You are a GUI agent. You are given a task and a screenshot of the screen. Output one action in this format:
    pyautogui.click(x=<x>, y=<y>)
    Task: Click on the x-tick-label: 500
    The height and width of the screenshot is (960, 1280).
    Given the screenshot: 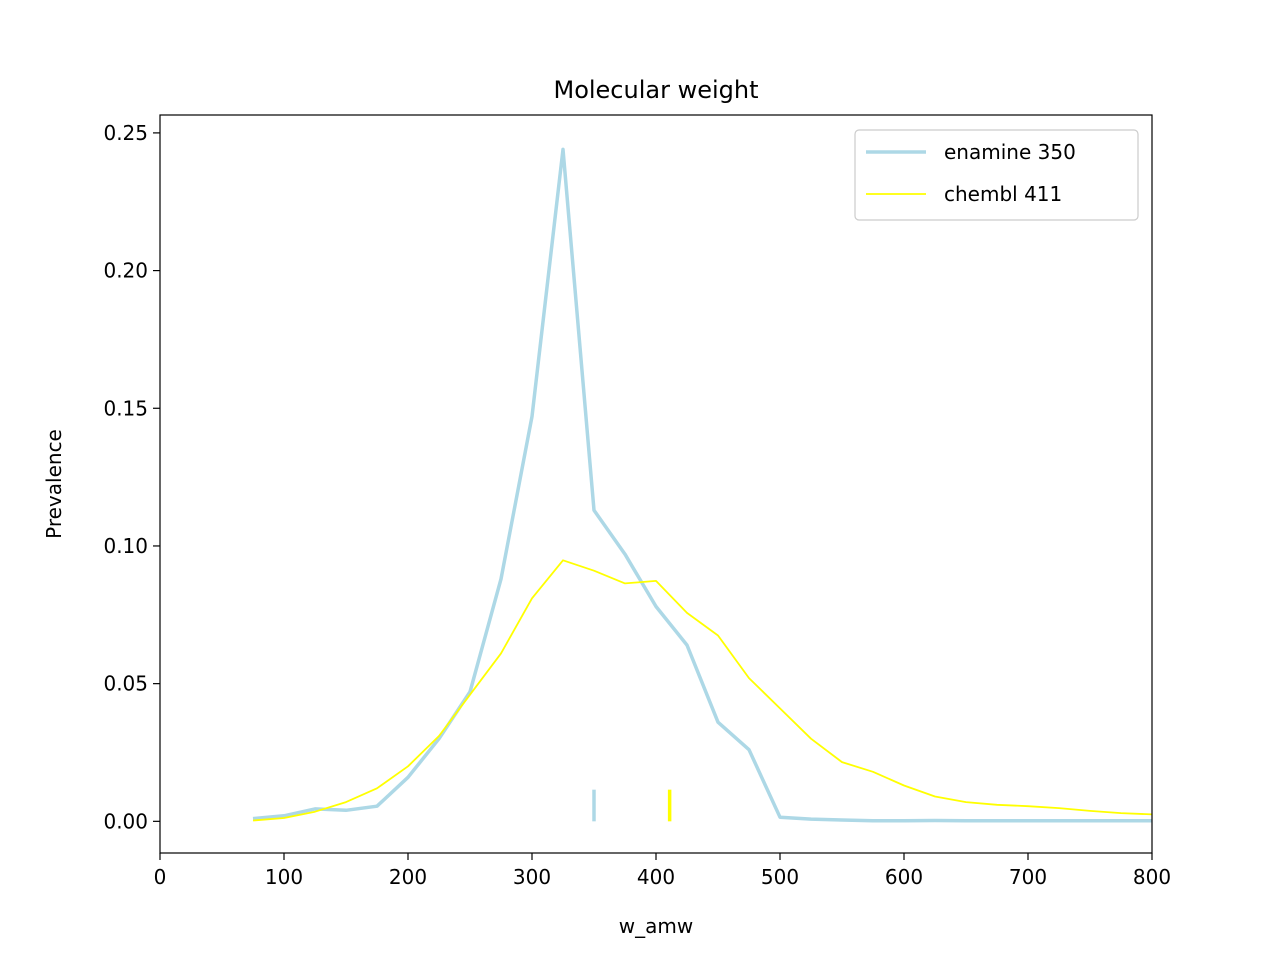 What is the action you would take?
    pyautogui.click(x=780, y=877)
    